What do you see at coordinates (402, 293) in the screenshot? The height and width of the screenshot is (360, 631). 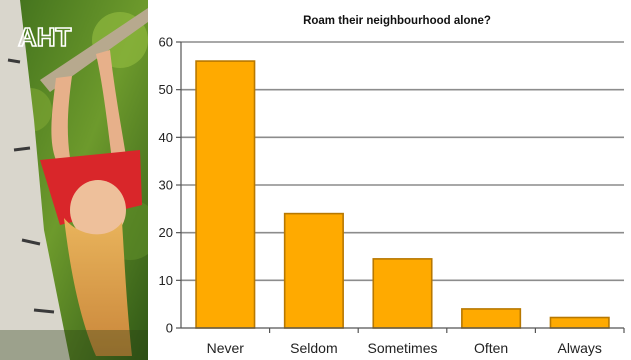 I see `bar-sometimes` at bounding box center [402, 293].